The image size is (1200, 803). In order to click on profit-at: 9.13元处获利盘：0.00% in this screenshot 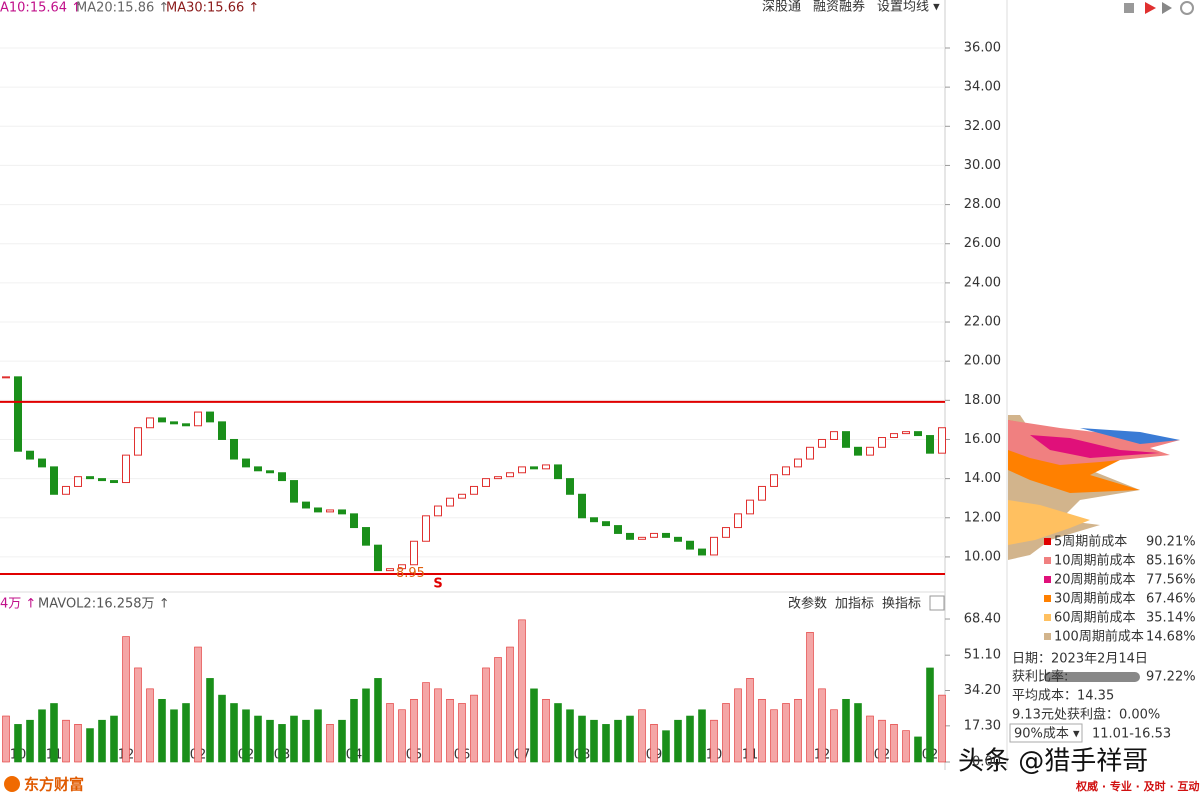, I will do `click(1086, 715)`.